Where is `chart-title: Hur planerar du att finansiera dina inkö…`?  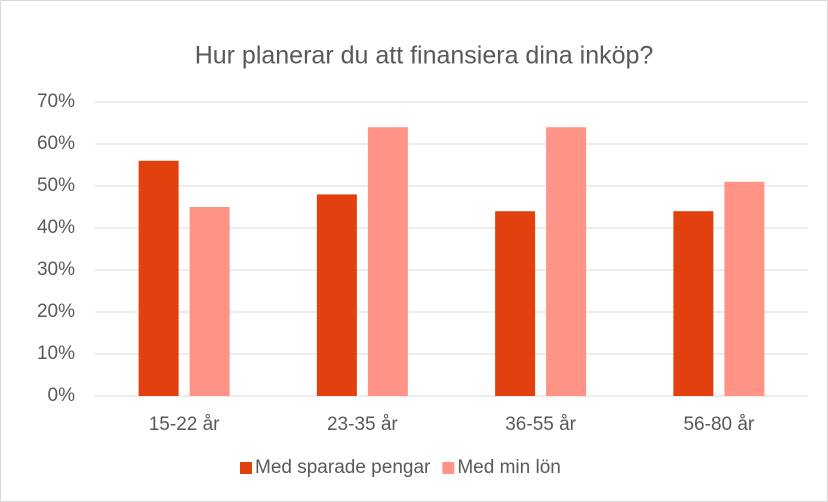
chart-title: Hur planerar du att finansiera dina inkö… is located at coordinates (424, 56).